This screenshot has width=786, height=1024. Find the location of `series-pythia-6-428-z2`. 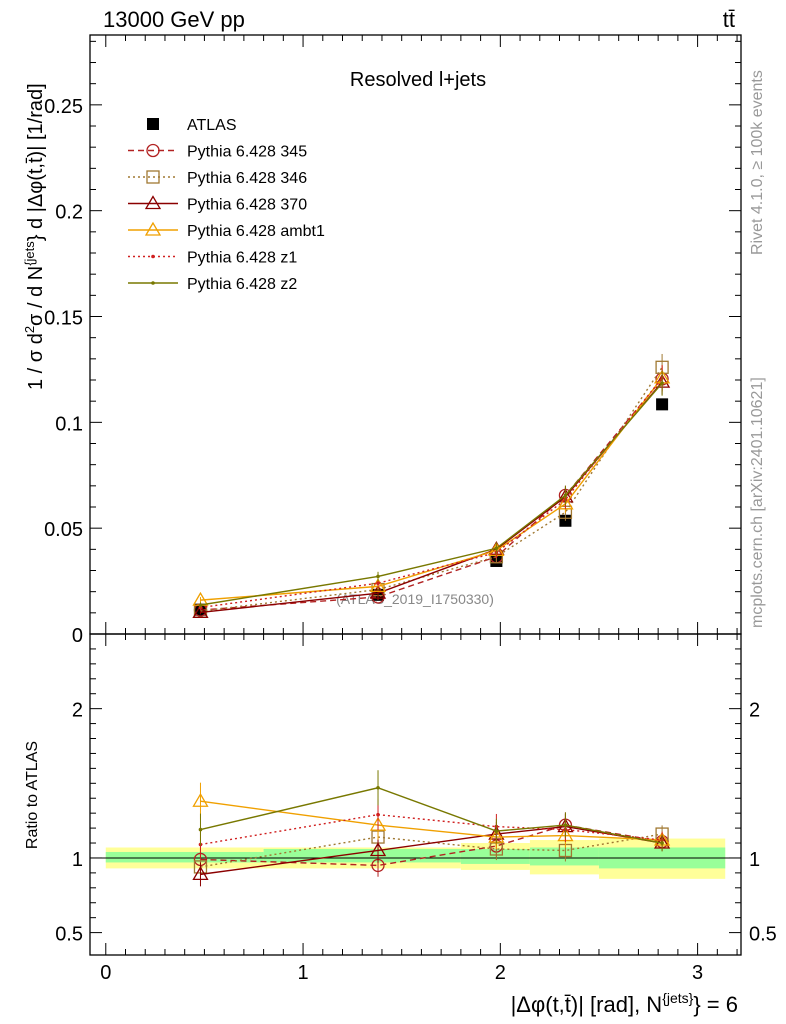

series-pythia-6-428-z2 is located at coordinates (431, 489).